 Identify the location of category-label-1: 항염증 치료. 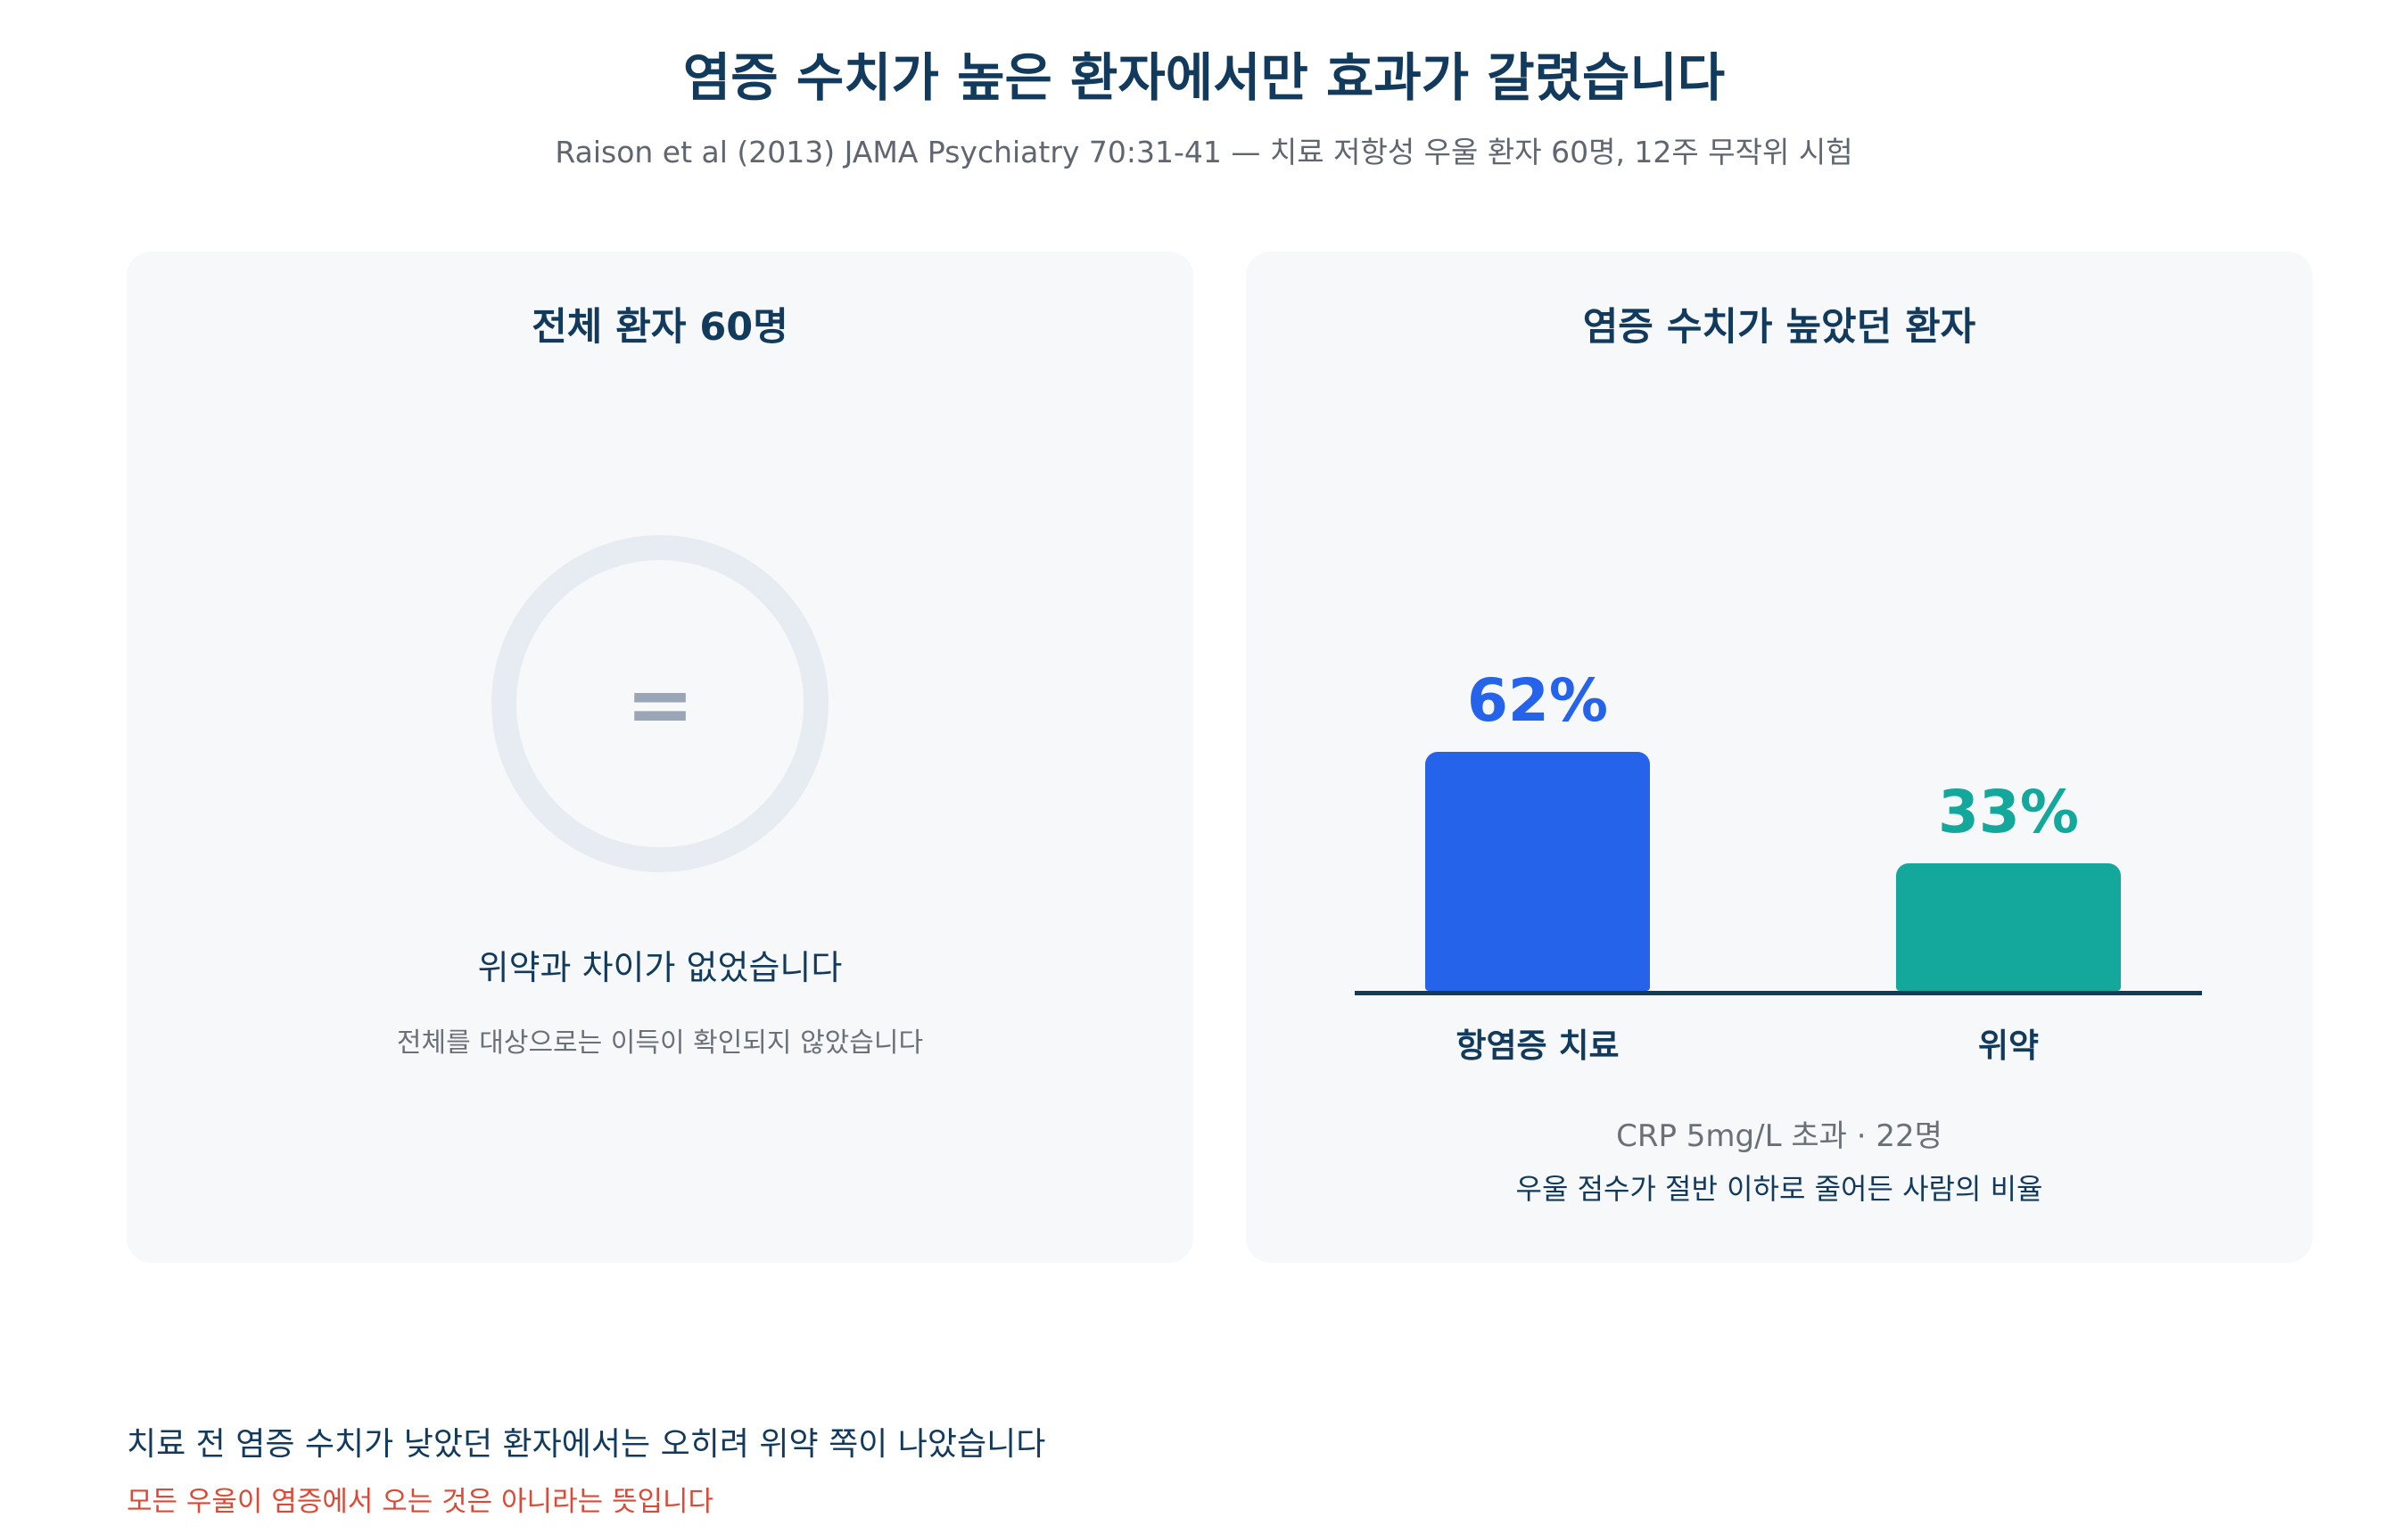
(1538, 1046).